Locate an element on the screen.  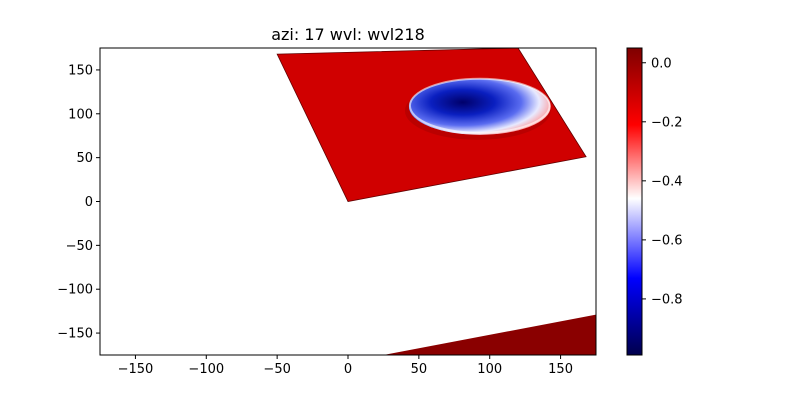
x-tick-label: −50 is located at coordinates (276, 369).